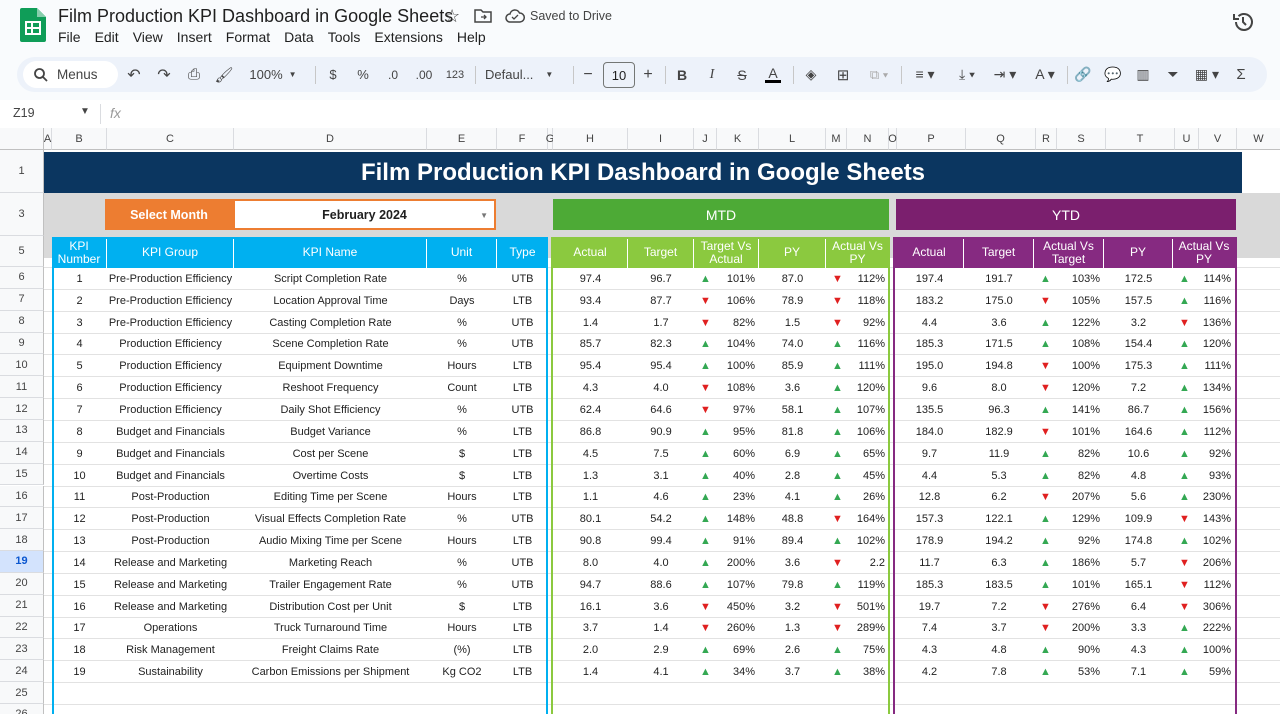 This screenshot has height=714, width=1280. What do you see at coordinates (79, 301) in the screenshot?
I see `kpi-cell-n: 2` at bounding box center [79, 301].